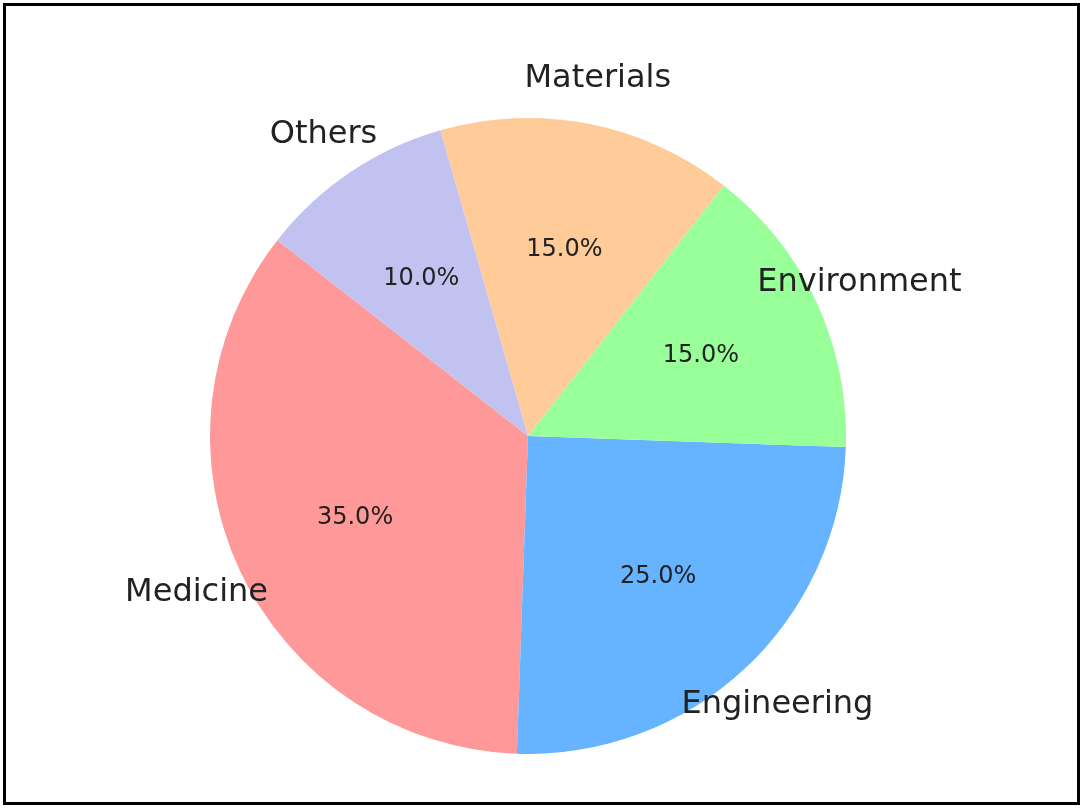 The height and width of the screenshot is (808, 1083). Describe the element at coordinates (658, 574) in the screenshot. I see `data-label: 25.0%` at that location.